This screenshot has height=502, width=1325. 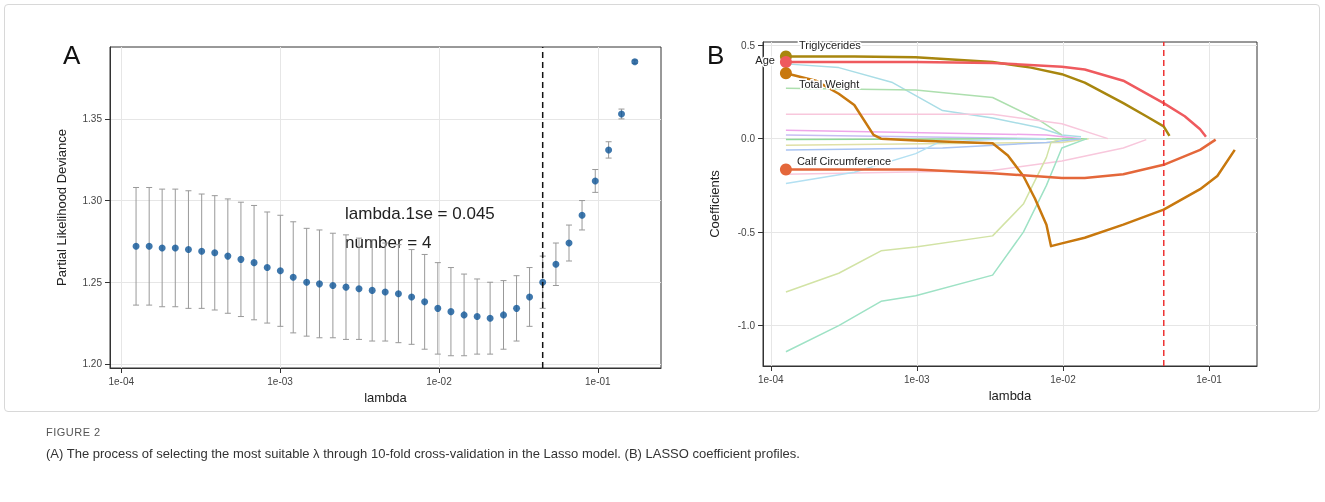 What do you see at coordinates (423, 453) in the screenshot?
I see `text: (A) The process of selecting the most suitable λ through 10-fold cross-validation in the Lasso model. (B) LASSO coefficient profiles.` at bounding box center [423, 453].